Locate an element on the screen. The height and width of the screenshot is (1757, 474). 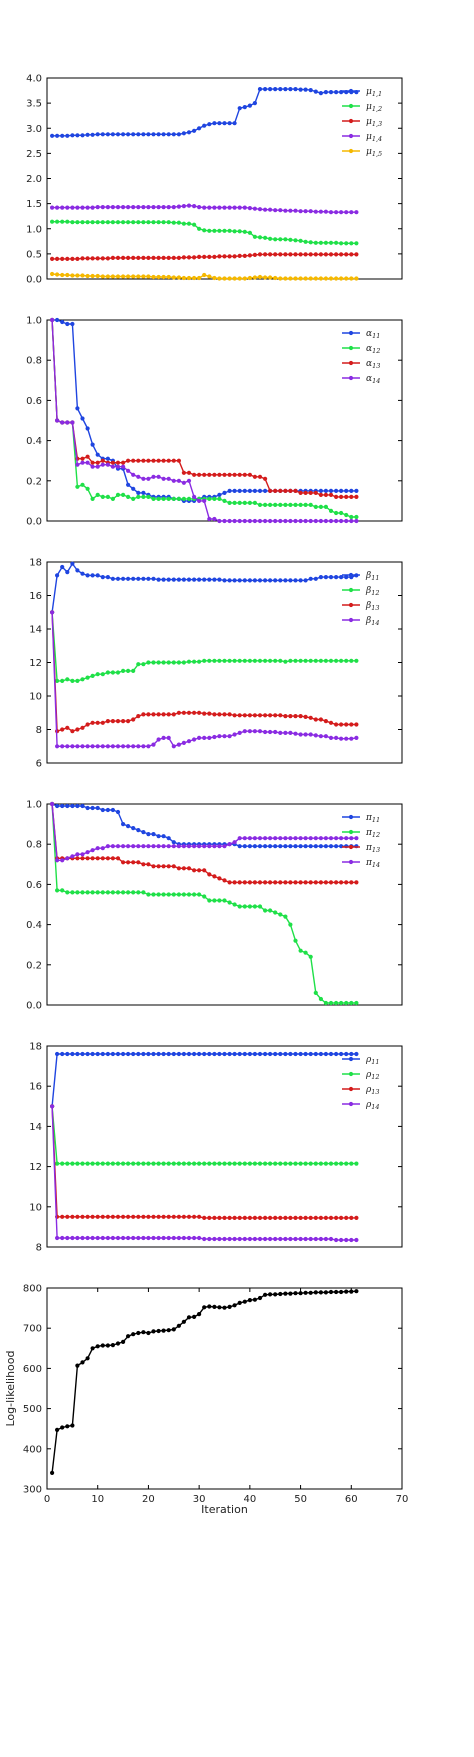
legend-label-subscript: 11 is located at coordinates (375, 1062).